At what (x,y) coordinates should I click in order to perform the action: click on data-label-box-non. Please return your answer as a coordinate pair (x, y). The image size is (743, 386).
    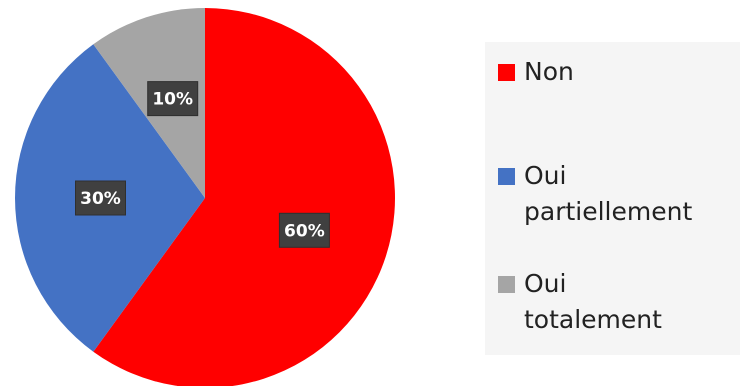
    Looking at the image, I should click on (304, 230).